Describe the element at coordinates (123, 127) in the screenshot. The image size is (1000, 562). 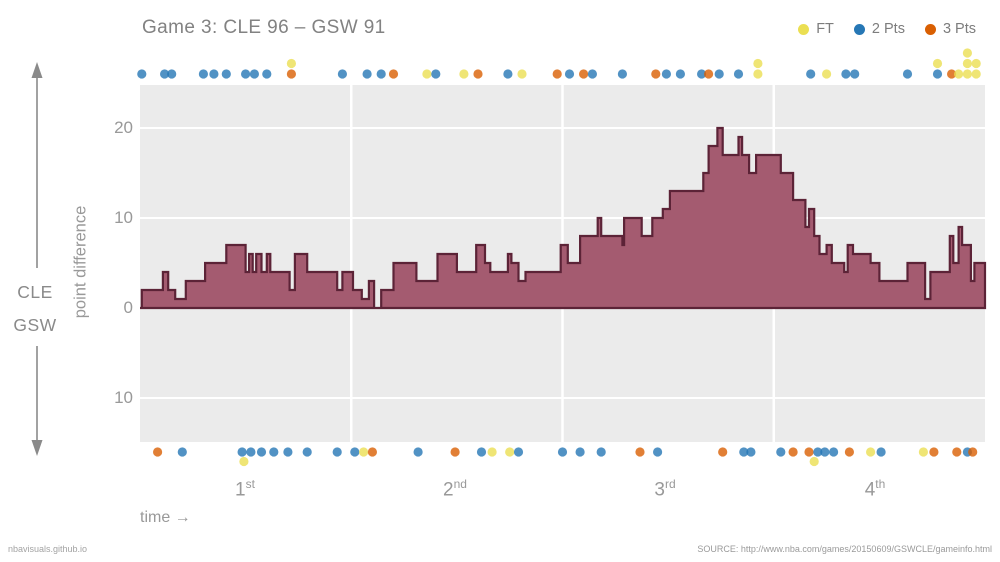
I see `y-tick-20: 20` at that location.